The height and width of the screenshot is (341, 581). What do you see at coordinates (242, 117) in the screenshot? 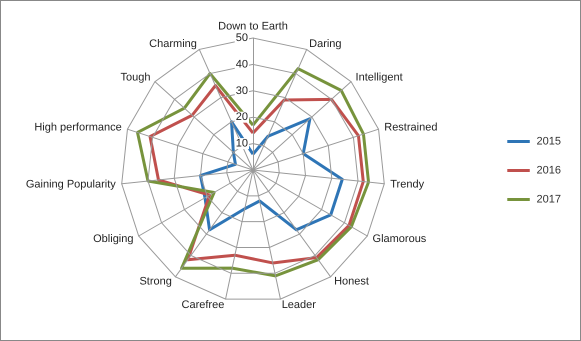
I see `y-tick-label: 20` at bounding box center [242, 117].